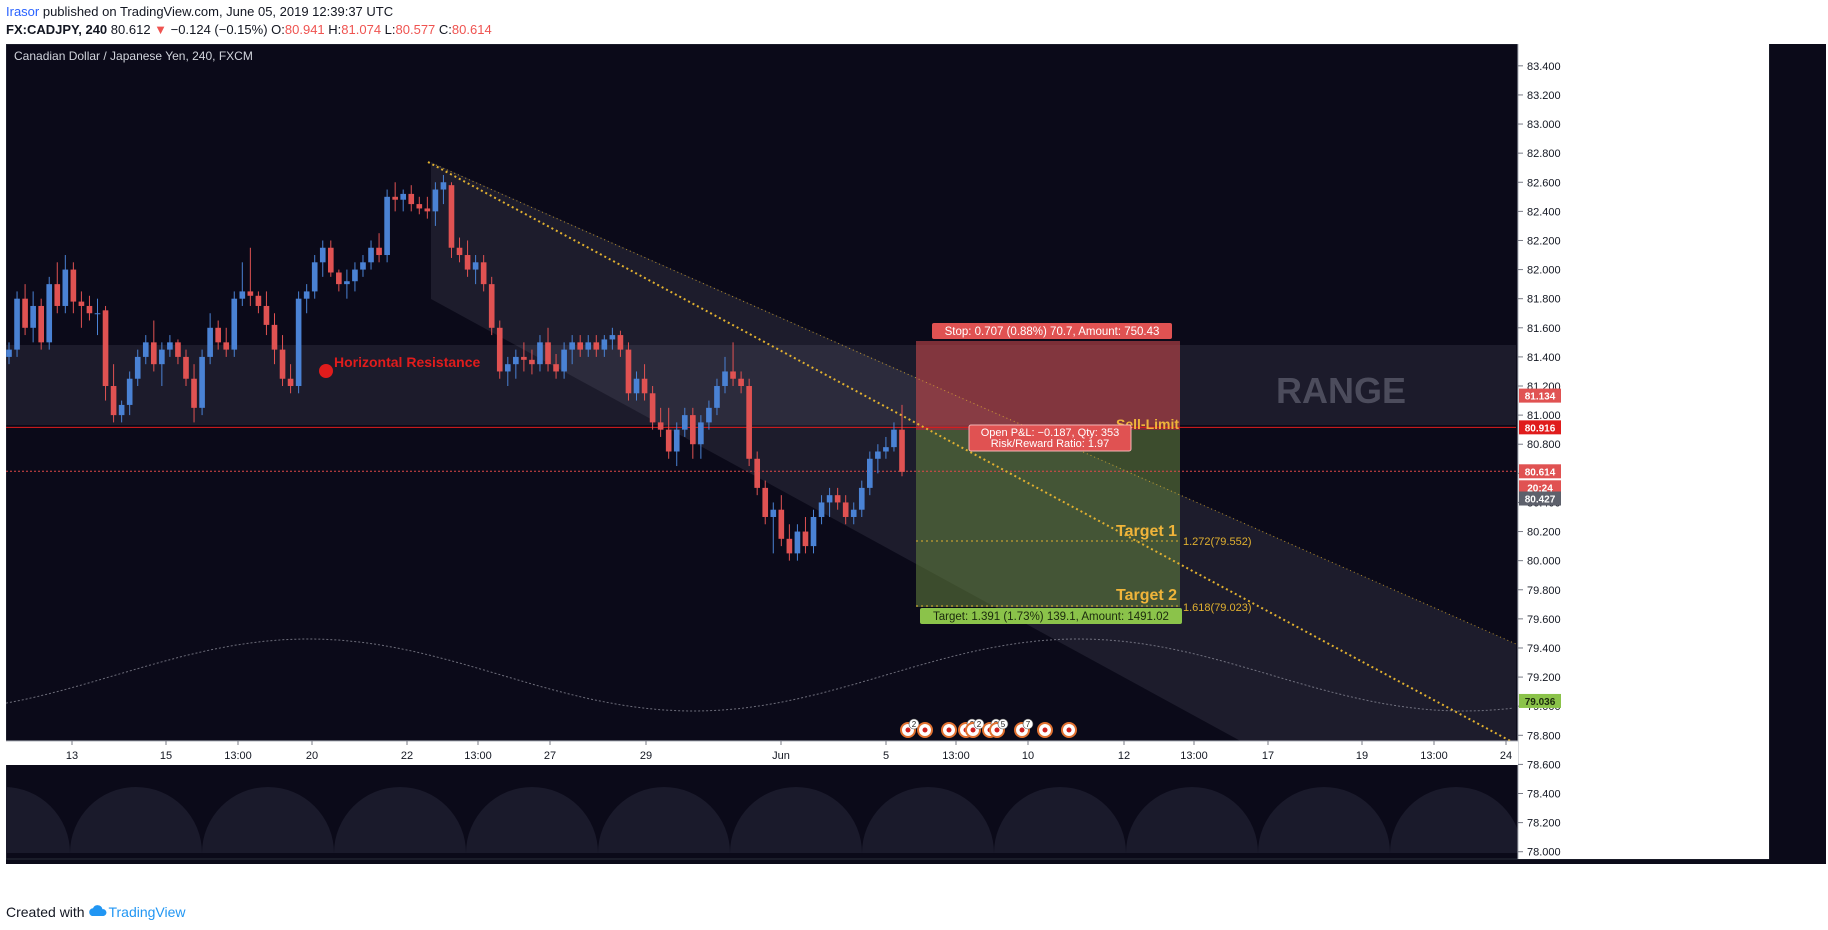 The image size is (1828, 930). Describe the element at coordinates (1146, 531) in the screenshot. I see `target1-label: Target 1` at that location.